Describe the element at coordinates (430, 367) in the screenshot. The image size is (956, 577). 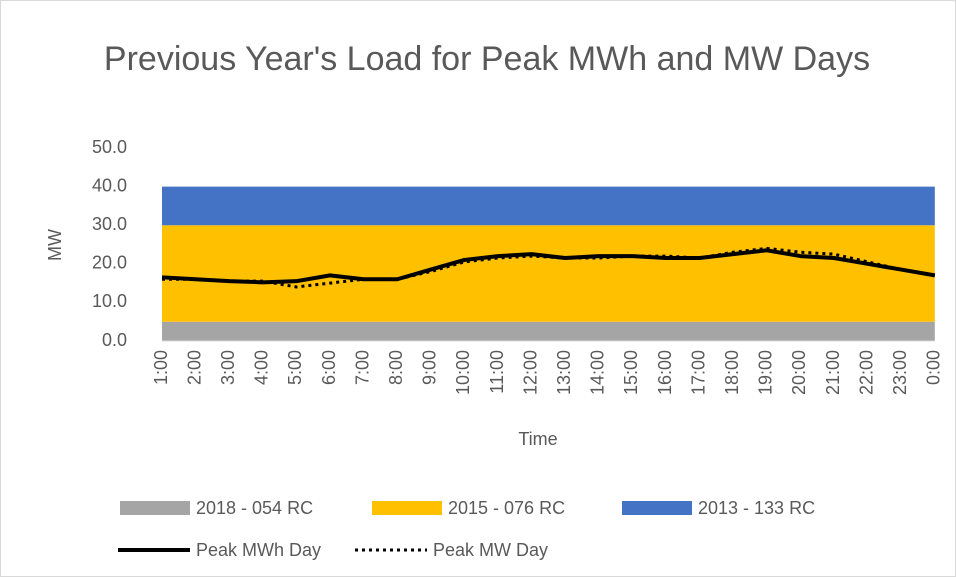
I see `x-tick-label: 9:00` at that location.